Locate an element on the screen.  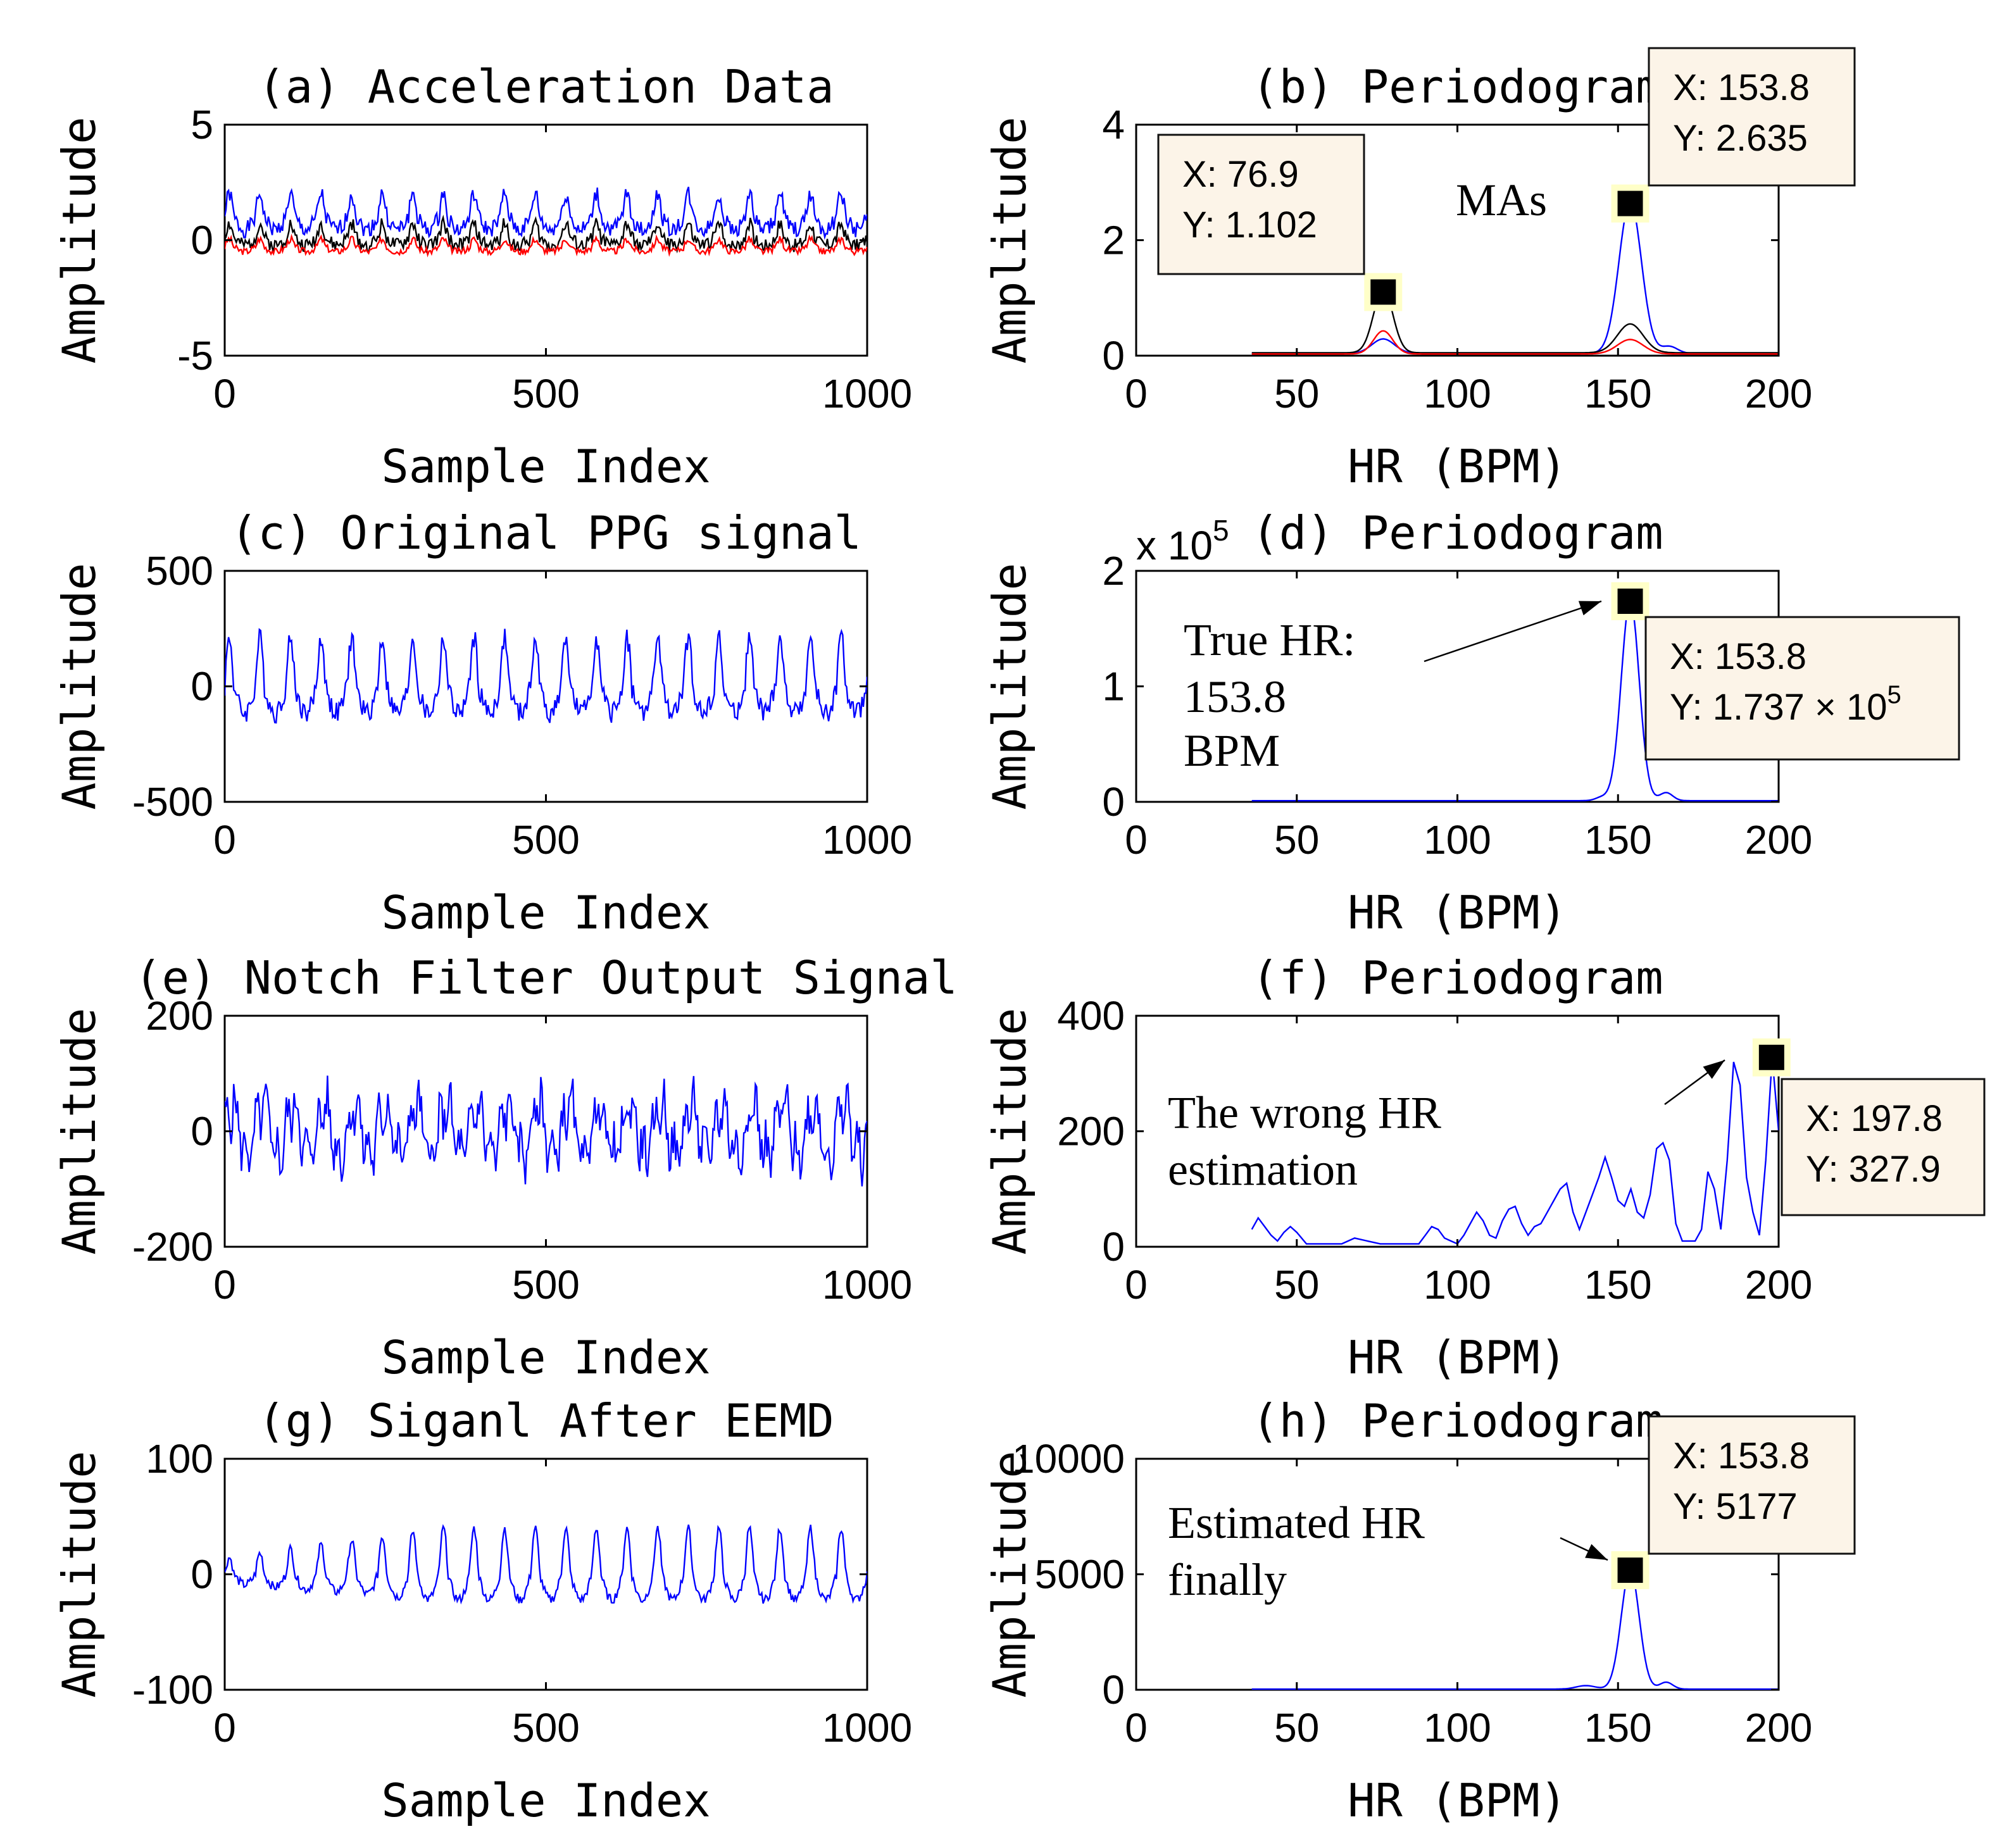
y-tick-label-c: 0 is located at coordinates (202, 686).